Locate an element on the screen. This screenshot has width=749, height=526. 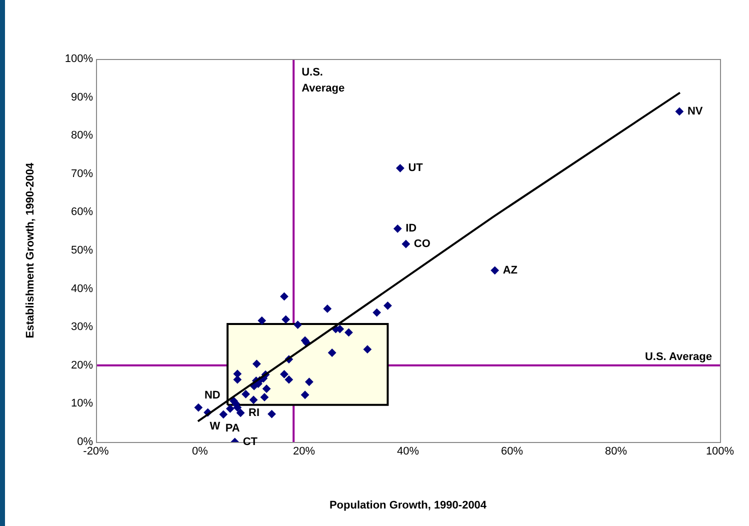
x-axis-title: Population Growth, 1990-2004 is located at coordinates (408, 505).